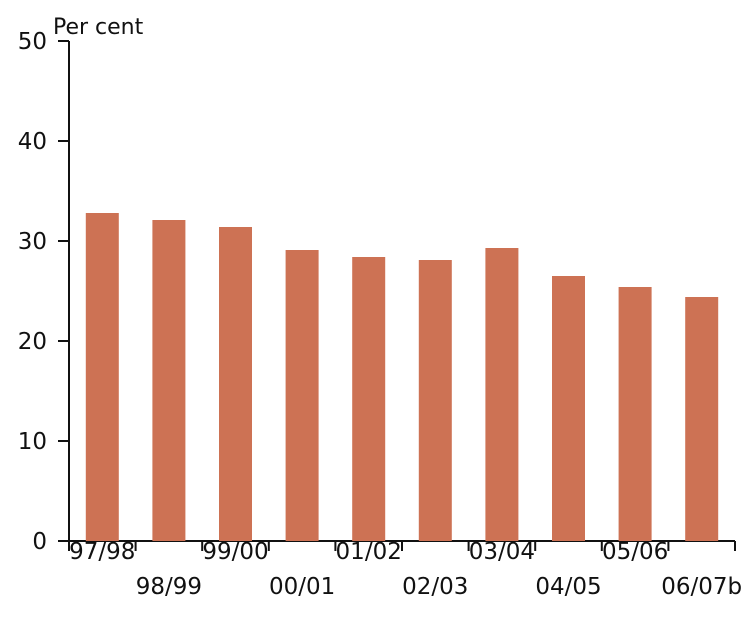  What do you see at coordinates (235, 552) in the screenshot?
I see `x-tick-label-99/00: 99/00` at bounding box center [235, 552].